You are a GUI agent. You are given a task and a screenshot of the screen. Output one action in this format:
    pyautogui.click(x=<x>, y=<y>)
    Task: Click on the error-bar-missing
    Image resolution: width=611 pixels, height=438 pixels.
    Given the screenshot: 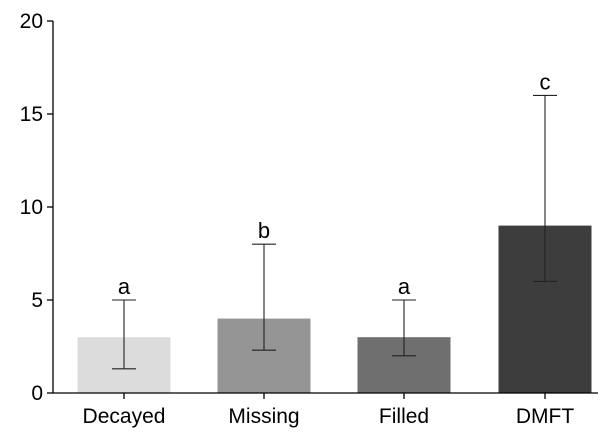 What is the action you would take?
    pyautogui.click(x=264, y=297)
    